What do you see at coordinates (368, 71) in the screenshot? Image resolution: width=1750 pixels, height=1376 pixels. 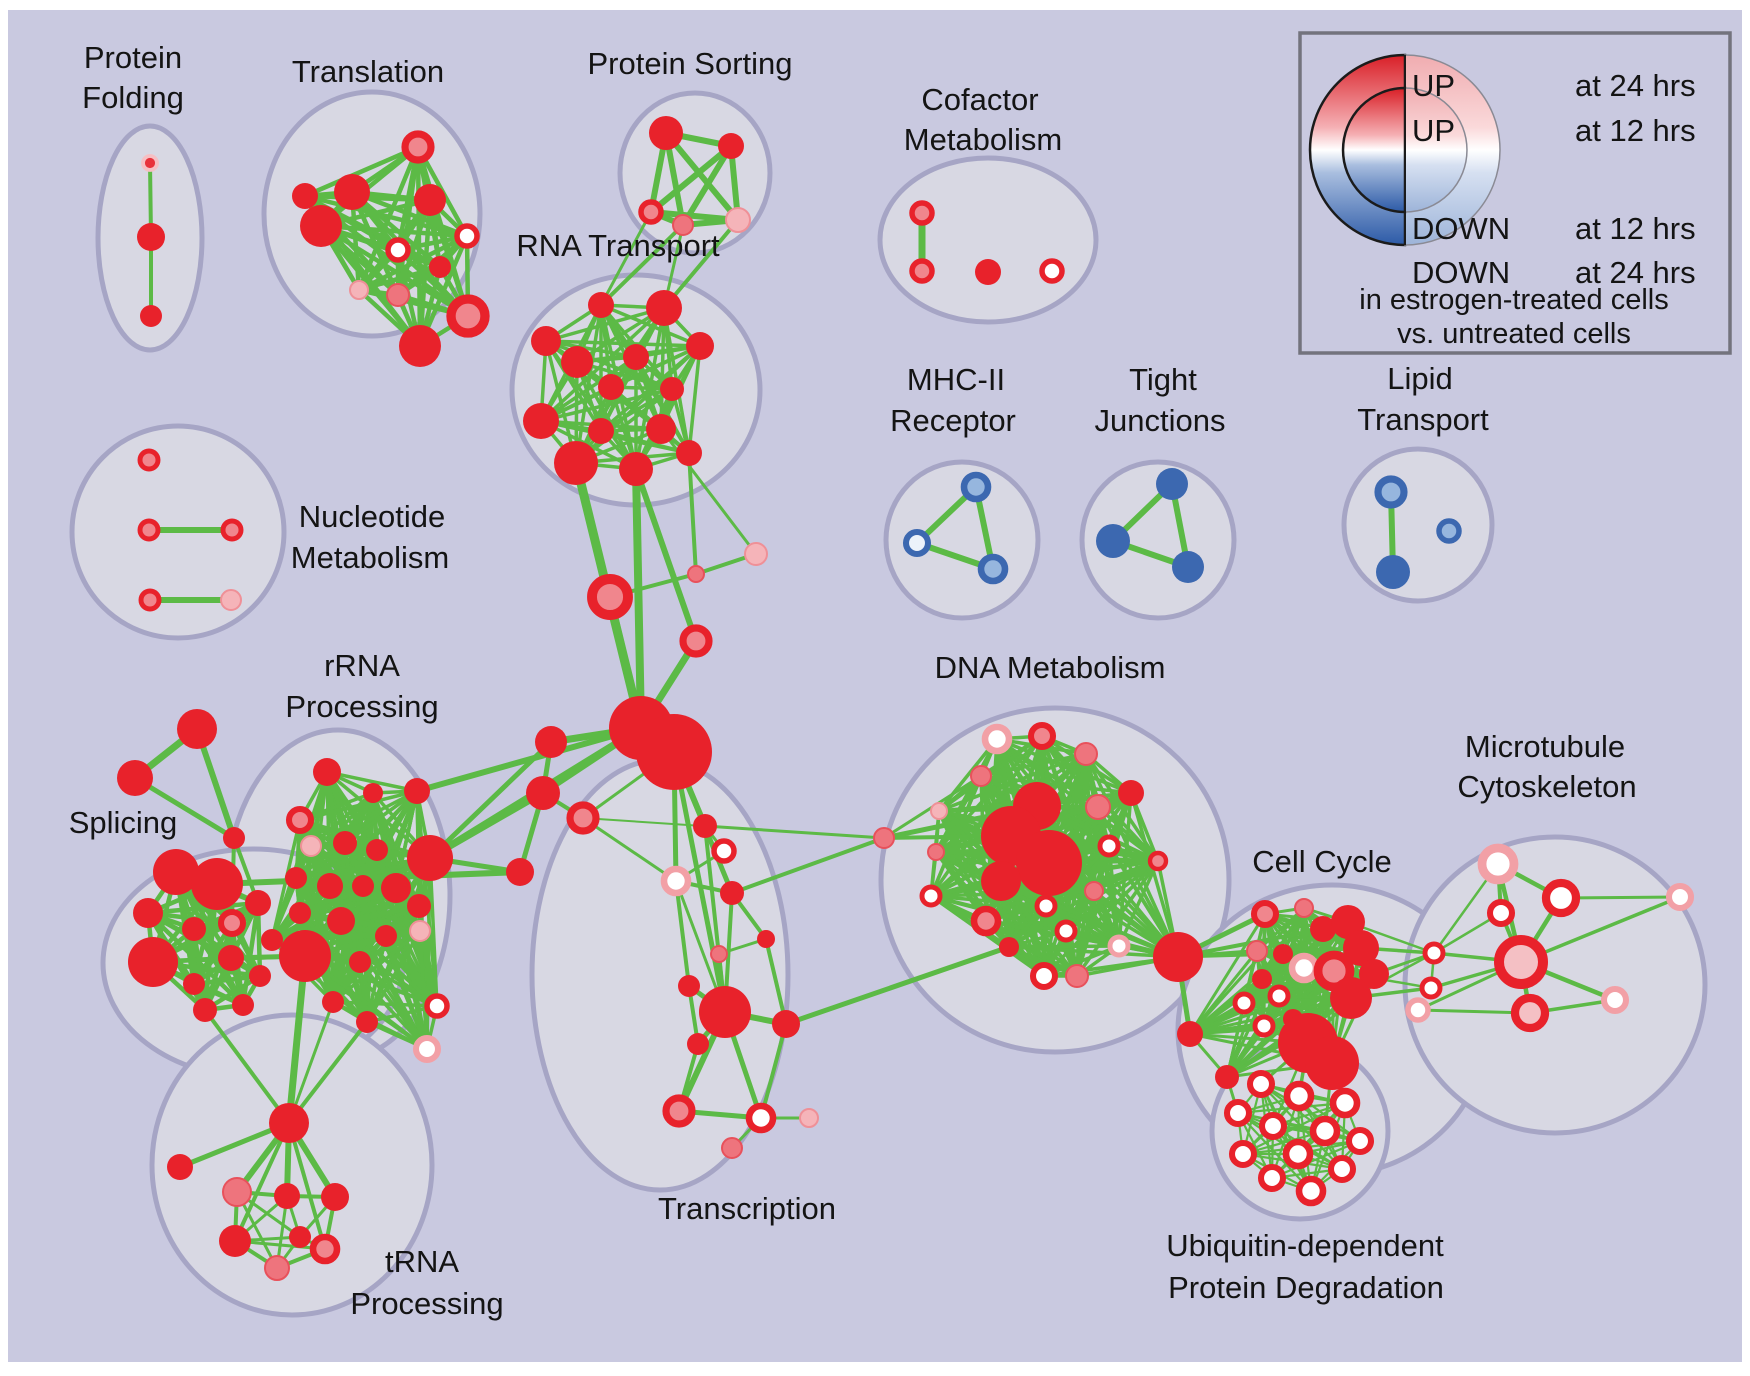 I see `cluster-label: Translation` at bounding box center [368, 71].